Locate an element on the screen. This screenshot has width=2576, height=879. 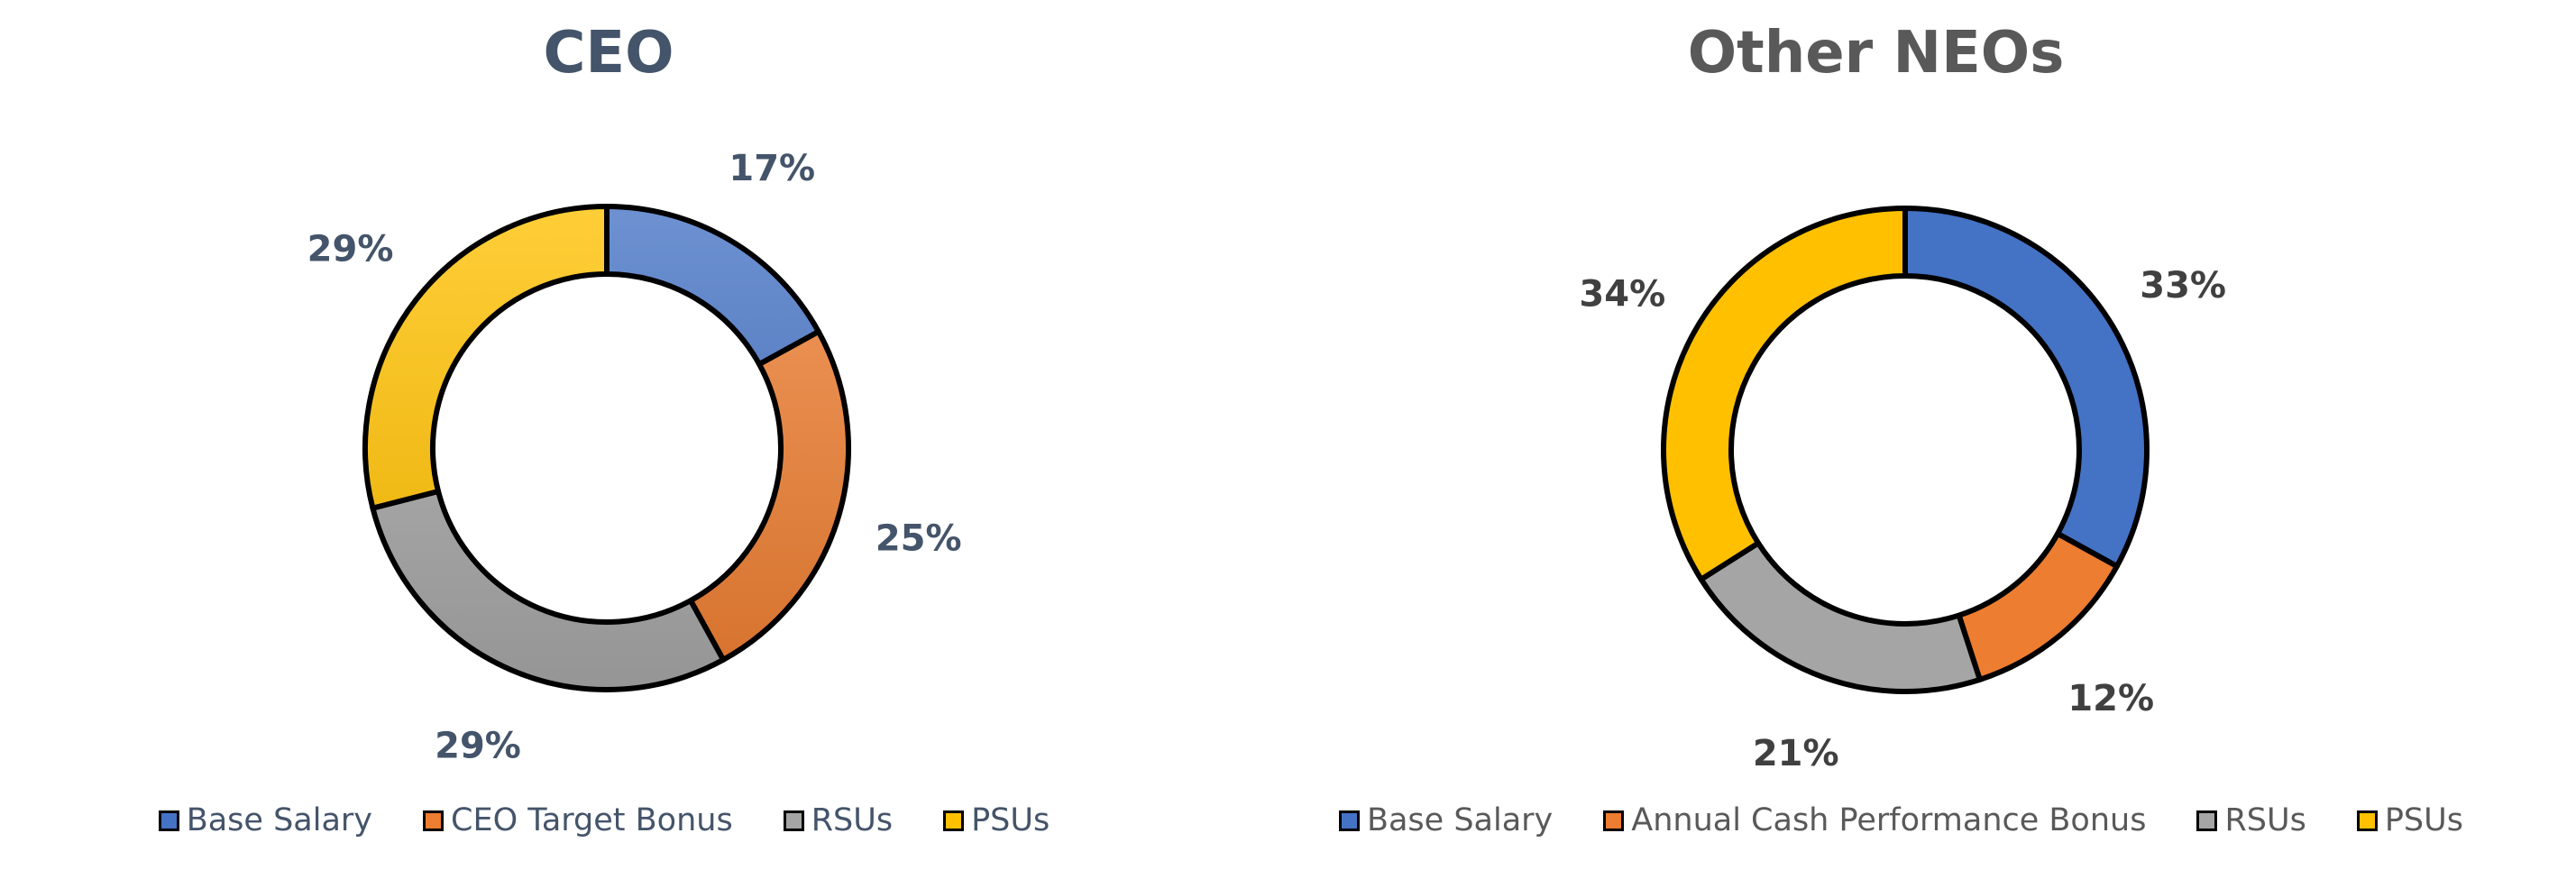
legend-label: CEO Target Bonus is located at coordinates (592, 820).